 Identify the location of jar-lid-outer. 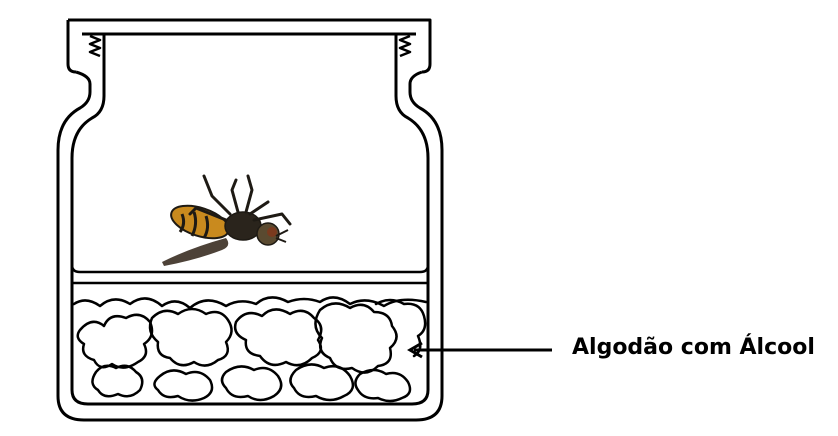
(250, 46).